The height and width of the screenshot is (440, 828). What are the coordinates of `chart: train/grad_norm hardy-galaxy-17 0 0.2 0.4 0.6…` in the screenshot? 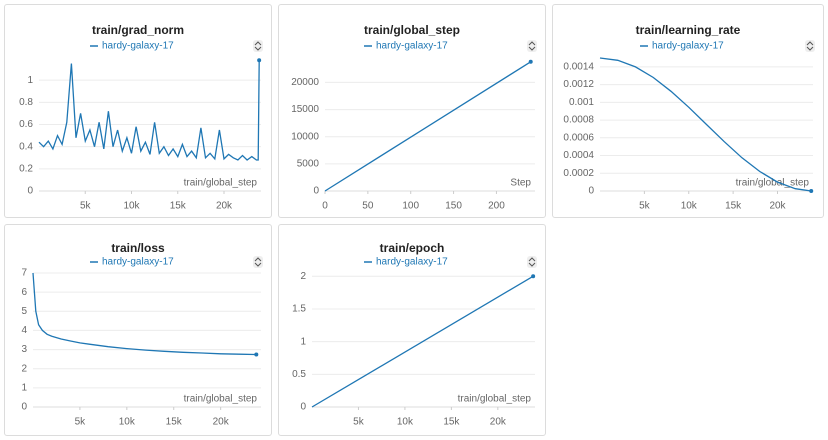 It's located at (141, 117).